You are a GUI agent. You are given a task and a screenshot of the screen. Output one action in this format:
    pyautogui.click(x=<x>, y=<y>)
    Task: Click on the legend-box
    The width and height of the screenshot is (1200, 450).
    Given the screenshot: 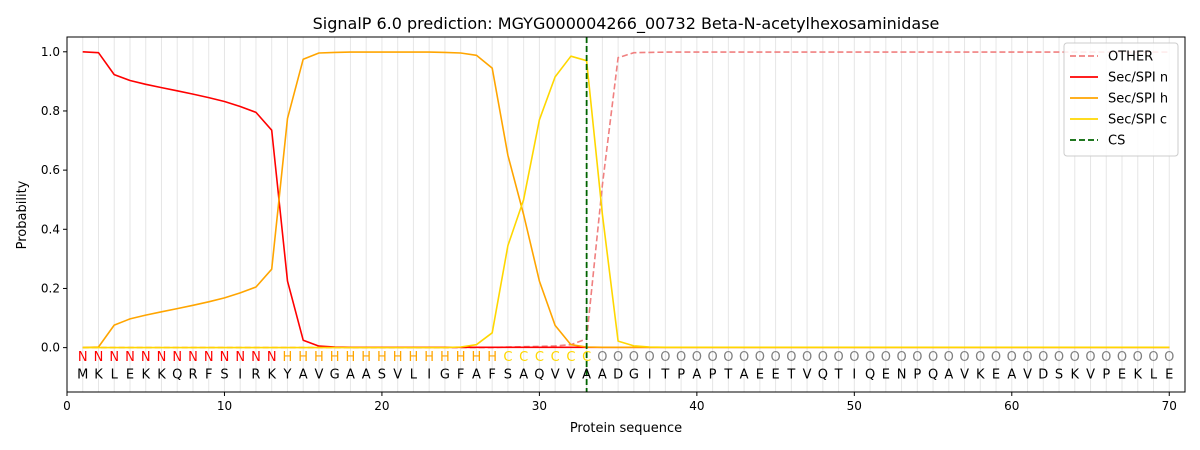 What is the action you would take?
    pyautogui.click(x=1121, y=99)
    